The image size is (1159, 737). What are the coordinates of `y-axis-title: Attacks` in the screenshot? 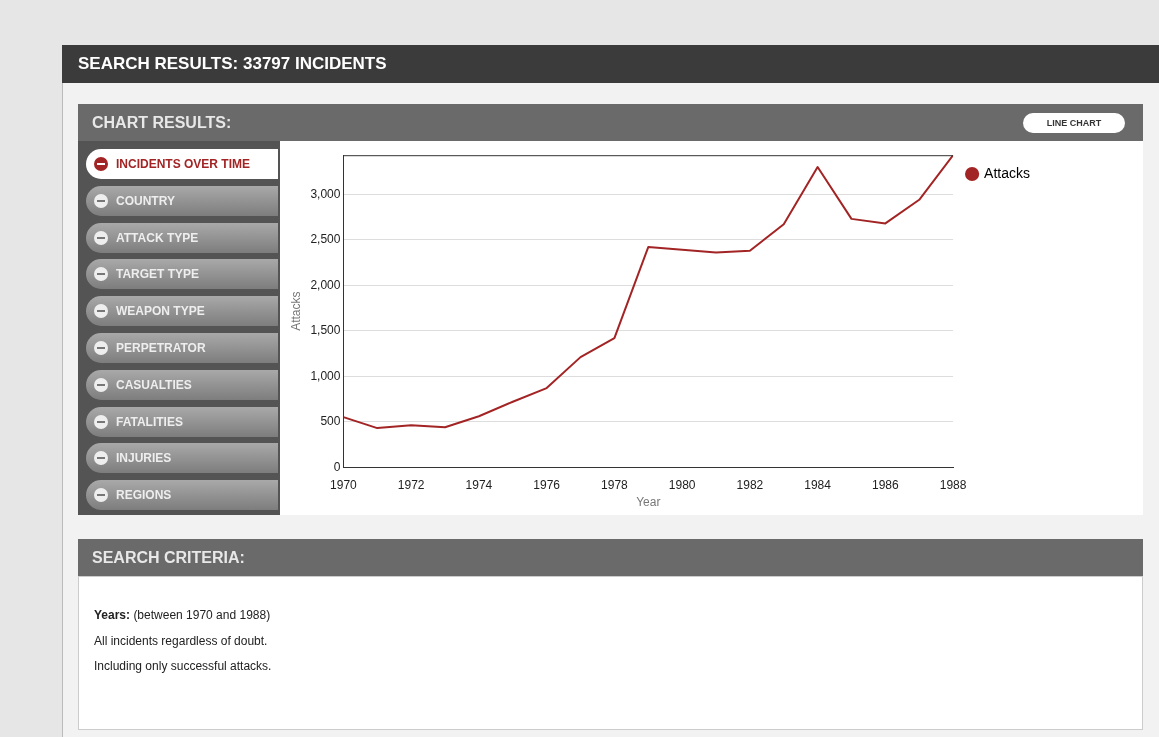 It's located at (295, 311).